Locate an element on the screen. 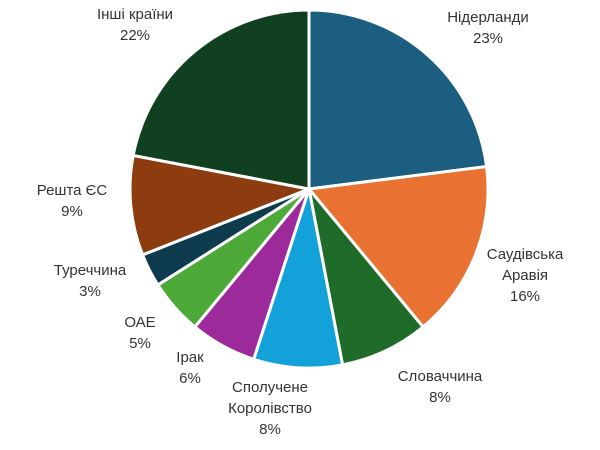 The height and width of the screenshot is (450, 600). category-label: Решта ЄС is located at coordinates (72, 190).